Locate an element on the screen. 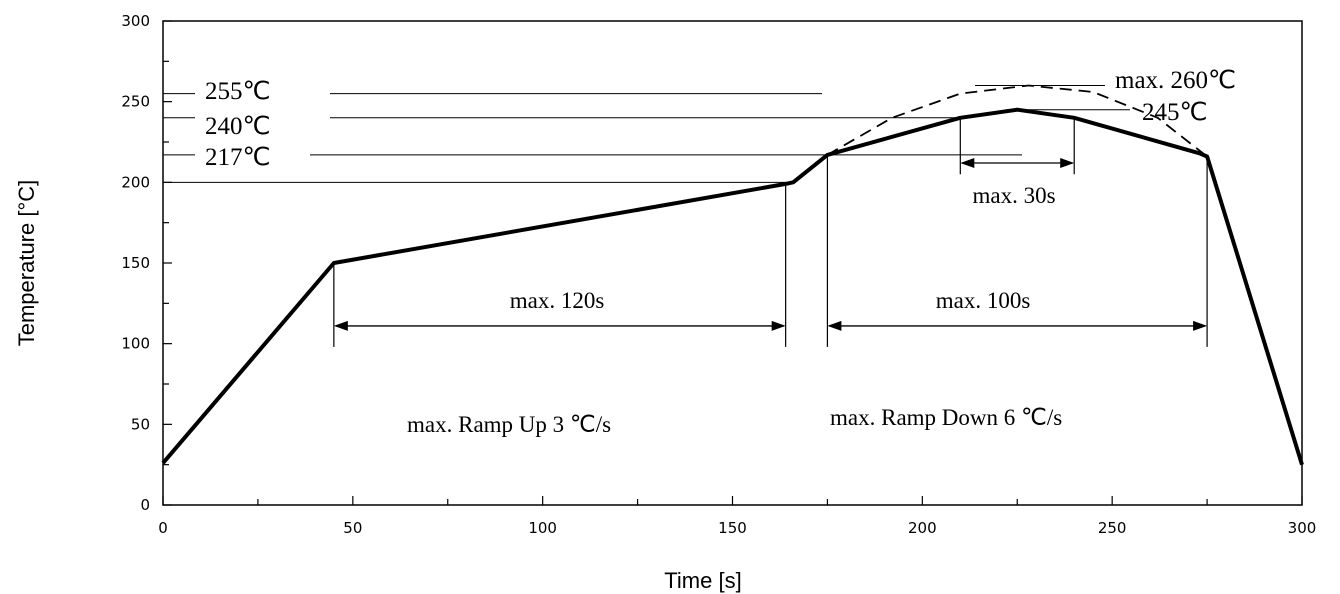 The height and width of the screenshot is (594, 1340). y-tick-label: 250 is located at coordinates (135, 102).